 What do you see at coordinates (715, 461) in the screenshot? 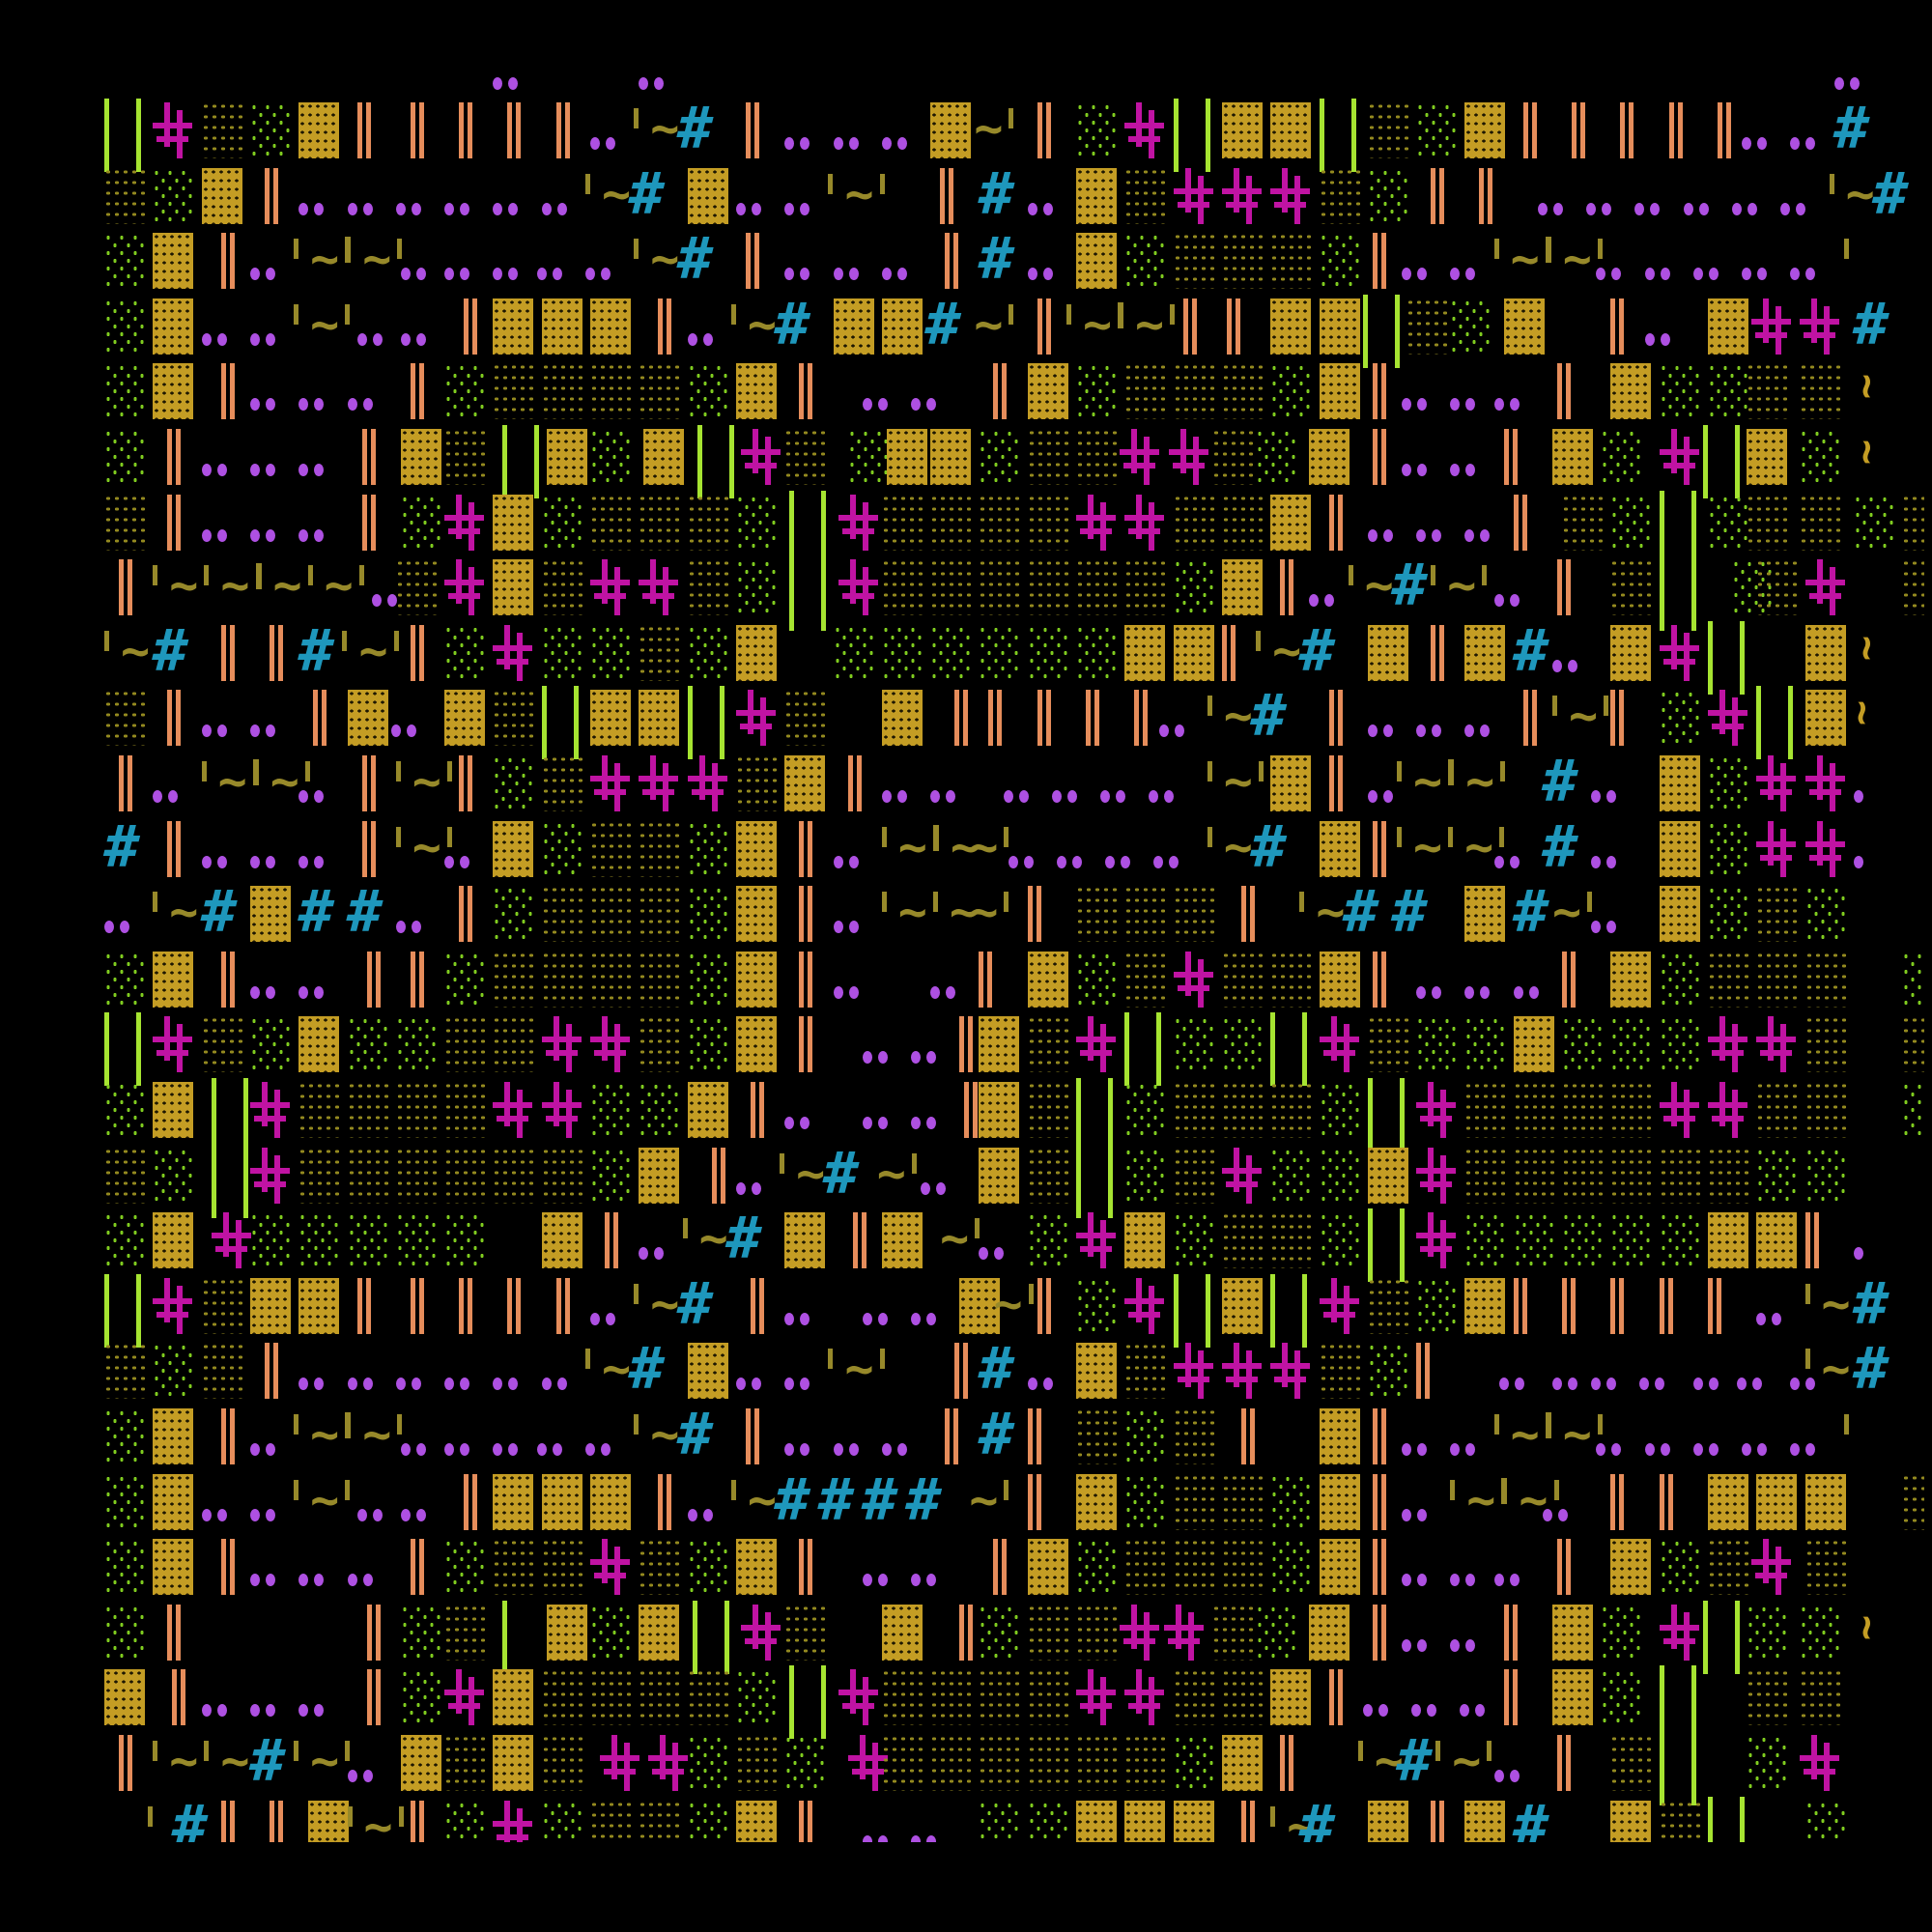
I see `green-double-bar` at bounding box center [715, 461].